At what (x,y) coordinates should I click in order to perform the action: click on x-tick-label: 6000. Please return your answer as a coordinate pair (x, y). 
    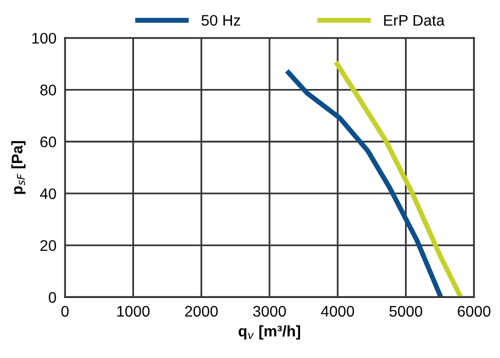
    Looking at the image, I should click on (474, 311).